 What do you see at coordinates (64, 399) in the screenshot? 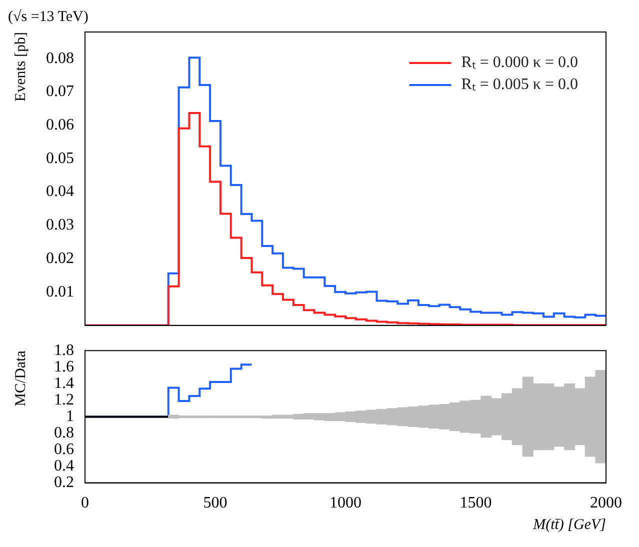
I see `y-tick-label: 1.2` at bounding box center [64, 399].